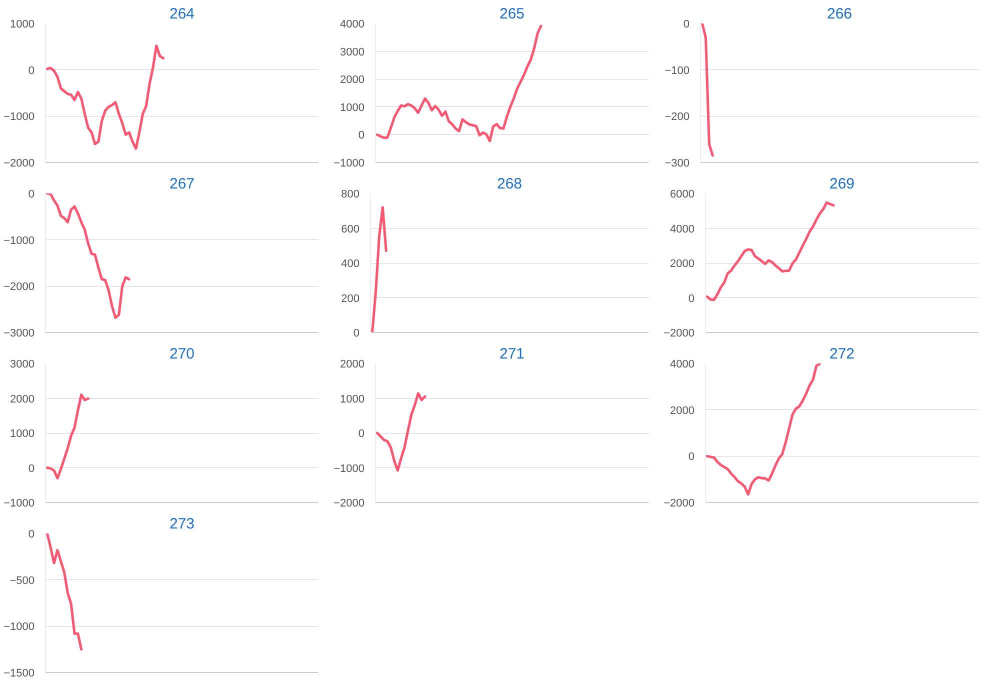  What do you see at coordinates (350, 298) in the screenshot?
I see `y-tick-label: 200` at bounding box center [350, 298].